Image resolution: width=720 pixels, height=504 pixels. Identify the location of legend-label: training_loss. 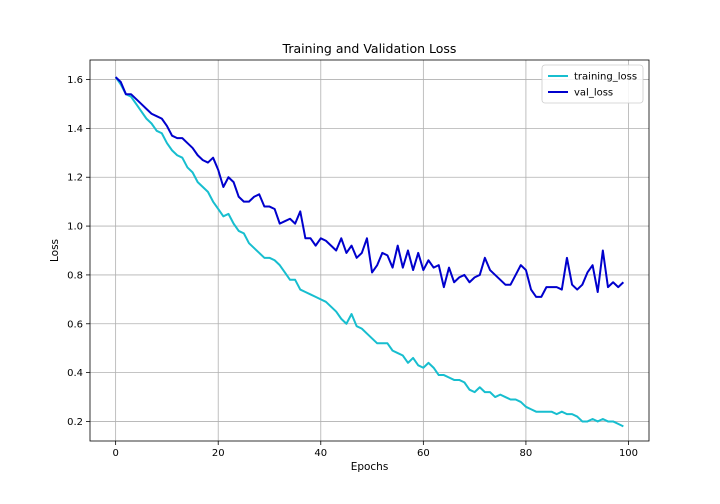
(605, 77).